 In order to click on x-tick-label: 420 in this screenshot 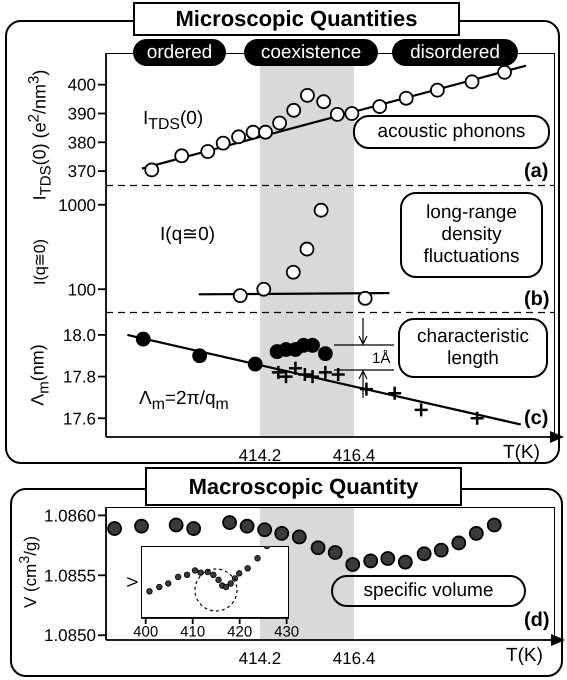, I will do `click(239, 632)`.